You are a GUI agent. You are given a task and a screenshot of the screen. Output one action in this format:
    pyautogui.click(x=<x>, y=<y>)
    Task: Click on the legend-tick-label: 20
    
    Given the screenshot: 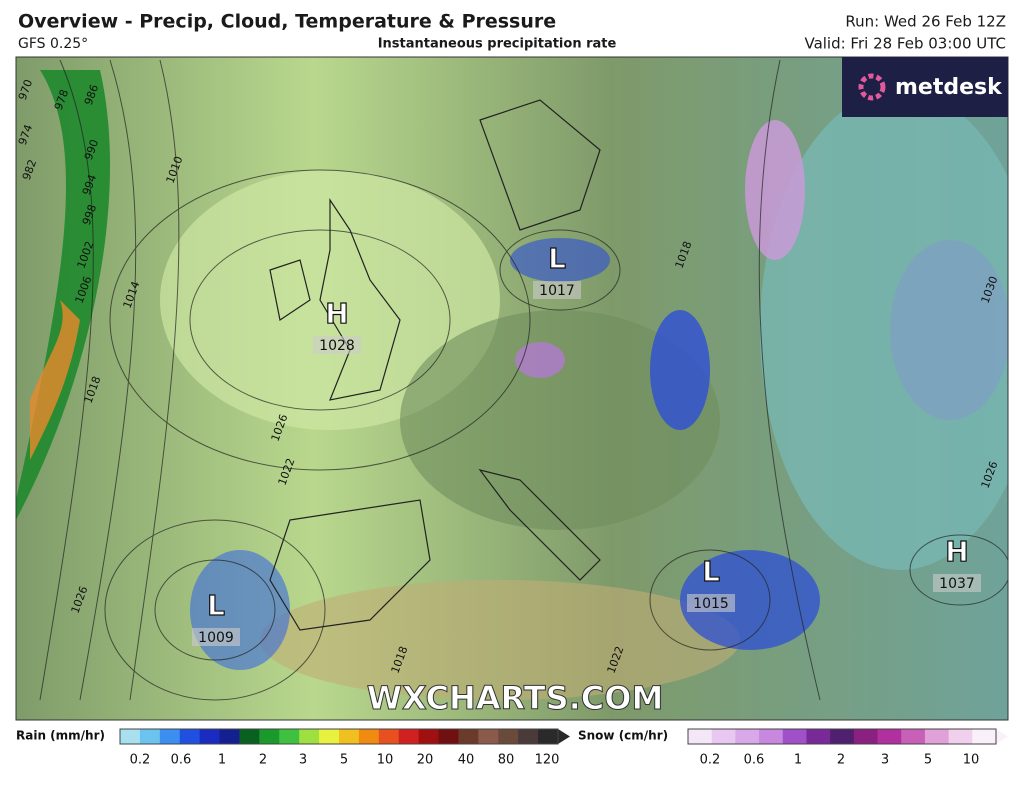 What is the action you would take?
    pyautogui.click(x=425, y=760)
    